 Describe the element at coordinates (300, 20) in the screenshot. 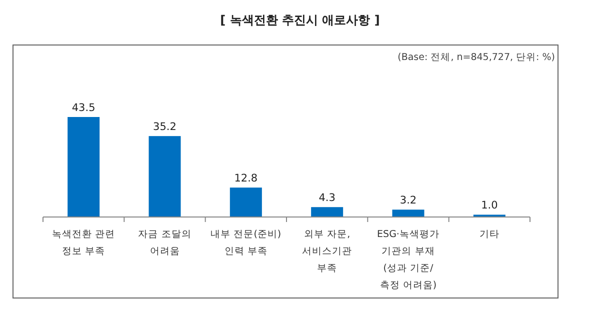

I see `title: [ 녹색전환 추진시 애로사항 ]` at that location.